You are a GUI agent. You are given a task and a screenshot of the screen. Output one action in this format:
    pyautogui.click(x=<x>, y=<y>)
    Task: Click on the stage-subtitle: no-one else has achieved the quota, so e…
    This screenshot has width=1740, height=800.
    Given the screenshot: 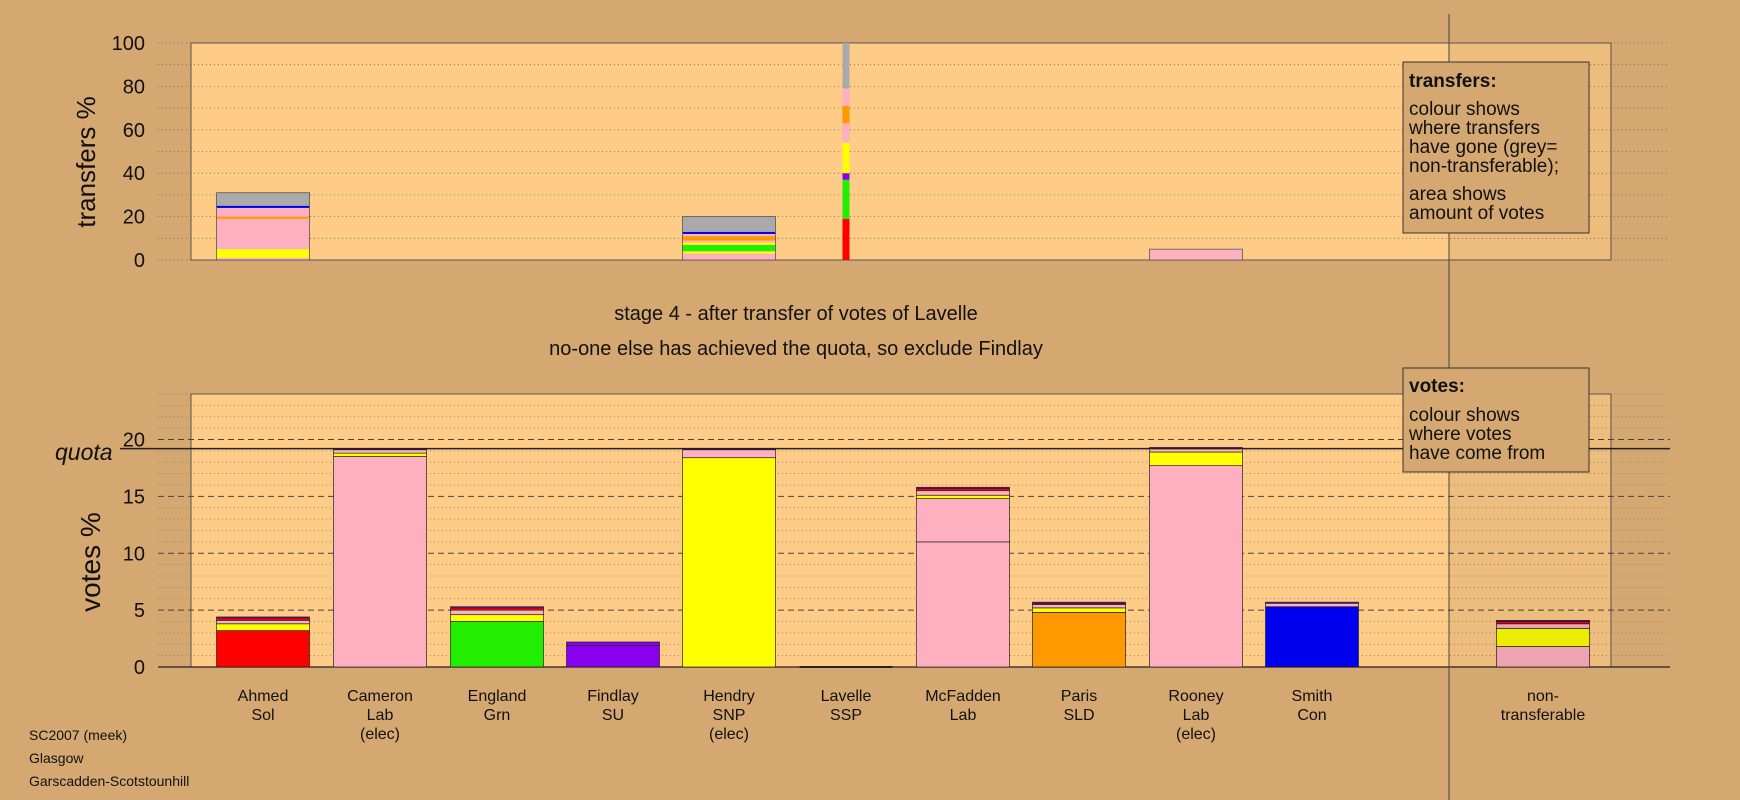 What is the action you would take?
    pyautogui.click(x=796, y=349)
    